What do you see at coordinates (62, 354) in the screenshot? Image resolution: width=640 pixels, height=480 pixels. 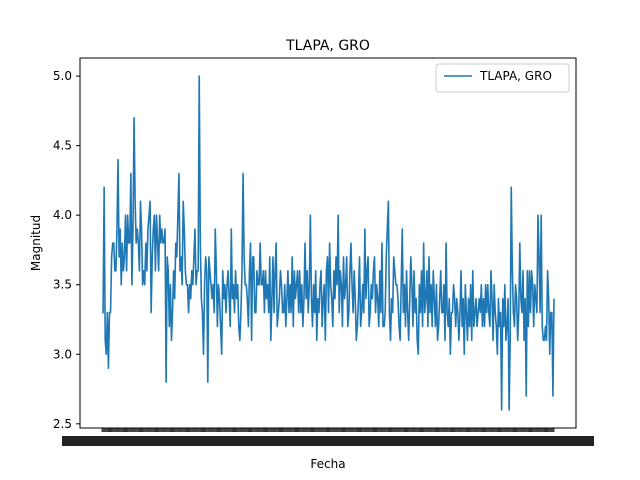 I see `y-tick-label: 3.0` at bounding box center [62, 354].